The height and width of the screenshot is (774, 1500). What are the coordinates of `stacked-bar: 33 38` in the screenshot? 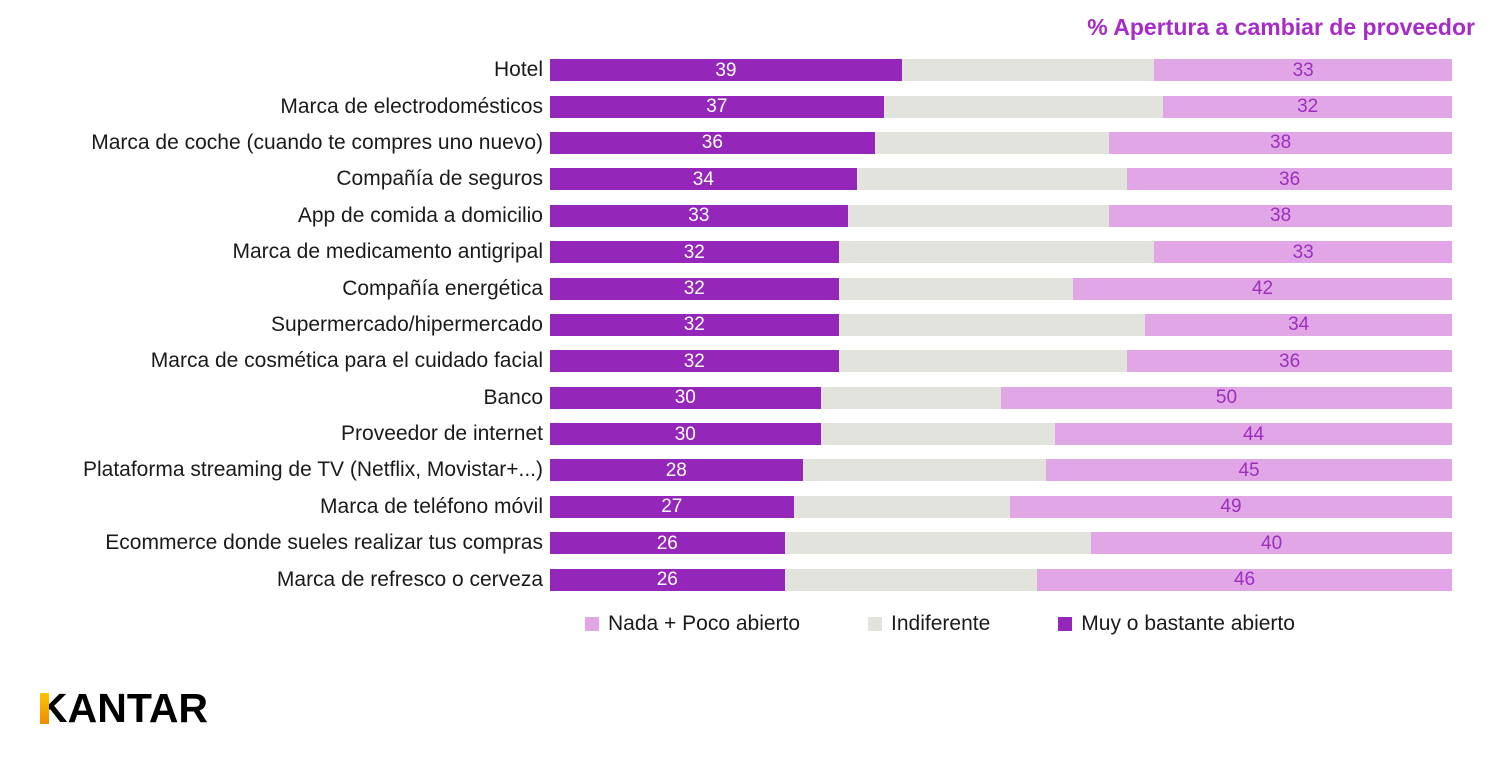 It's located at (1001, 215).